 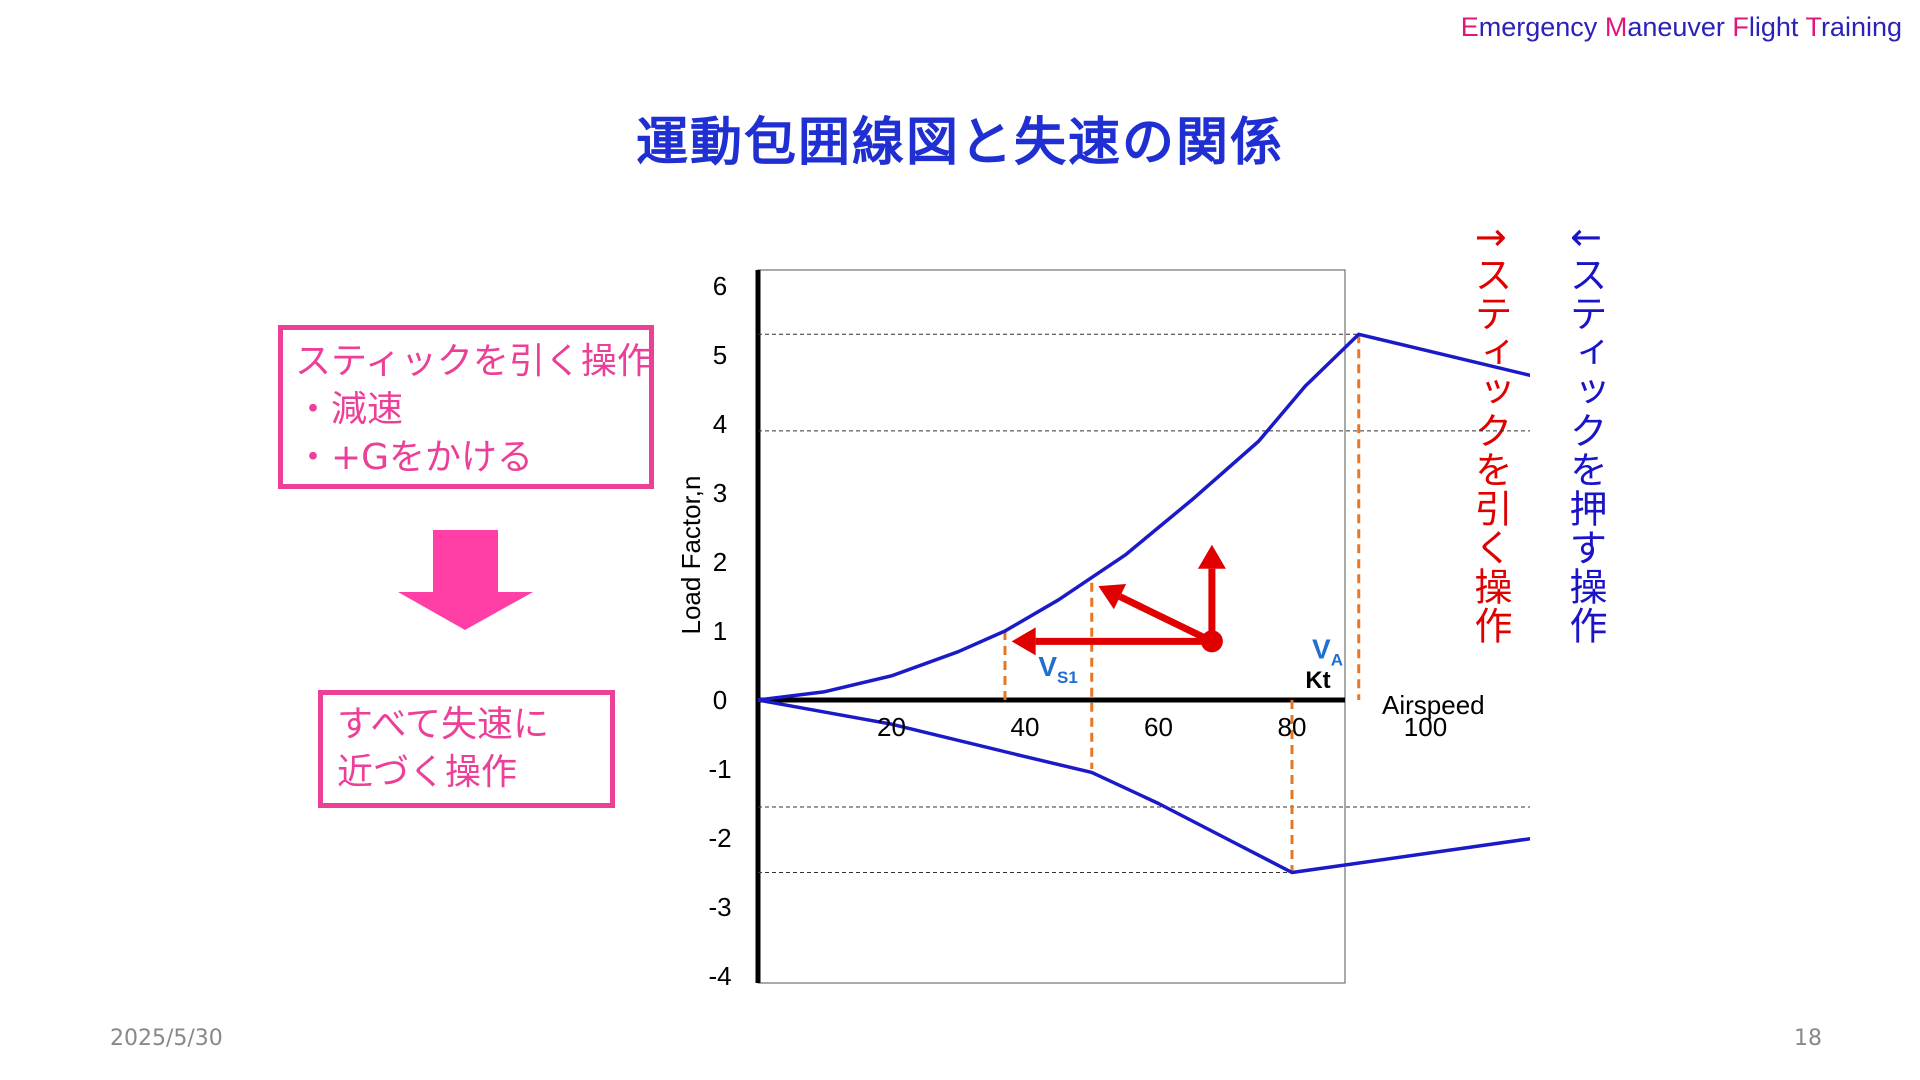 I want to click on callout-stall: すべて失速に 近づく操作, so click(x=466, y=749).